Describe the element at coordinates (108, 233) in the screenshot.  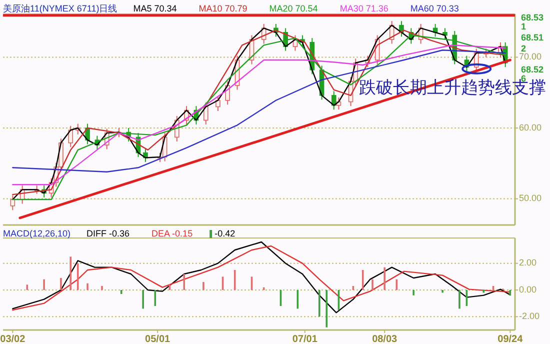
I see `text: DIFF -0.36` at that location.